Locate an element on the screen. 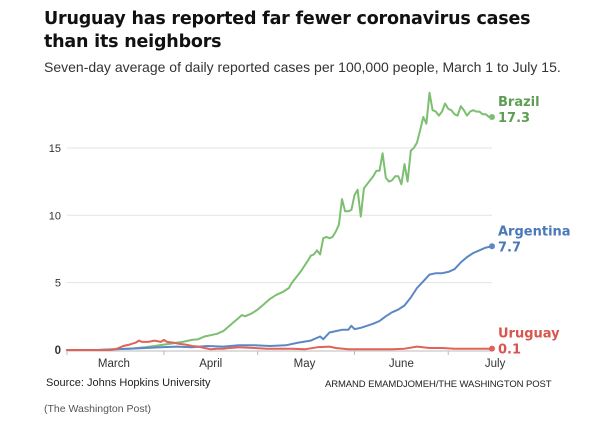 The height and width of the screenshot is (432, 600). y-tick-label: 0 is located at coordinates (58, 351).